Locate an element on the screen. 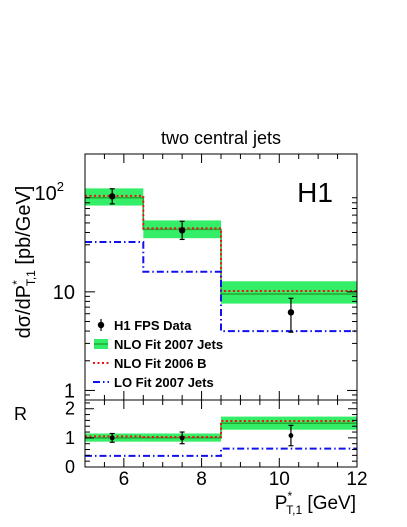 Image resolution: width=407 pixels, height=527 pixels. y-tick-label: 102 is located at coordinates (49, 192).